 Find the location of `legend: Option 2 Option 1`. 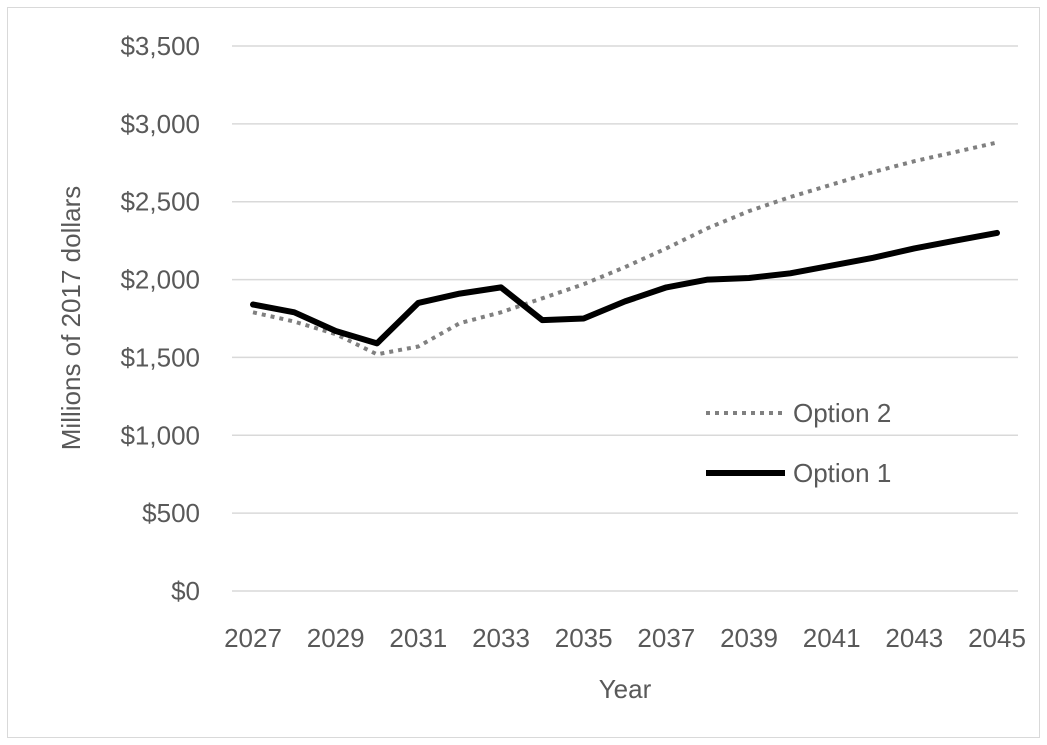

legend: Option 2 Option 1 is located at coordinates (798, 443).